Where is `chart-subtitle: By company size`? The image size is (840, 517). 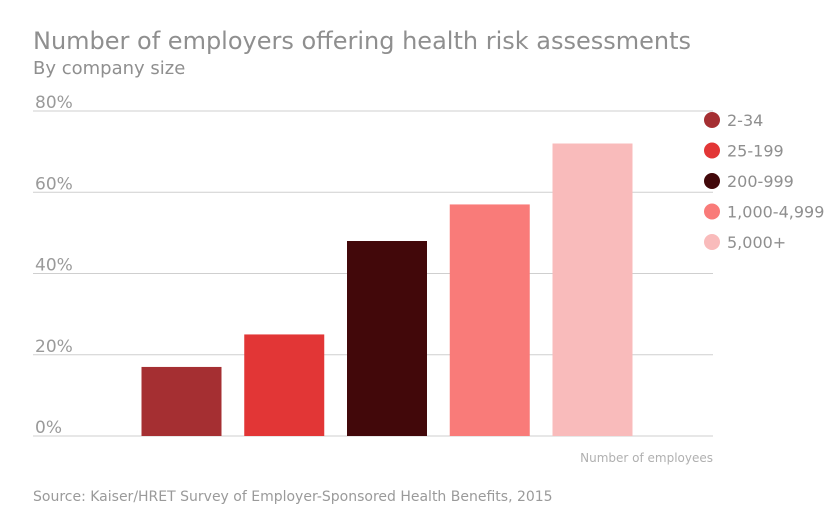
chart-subtitle: By company size is located at coordinates (109, 68).